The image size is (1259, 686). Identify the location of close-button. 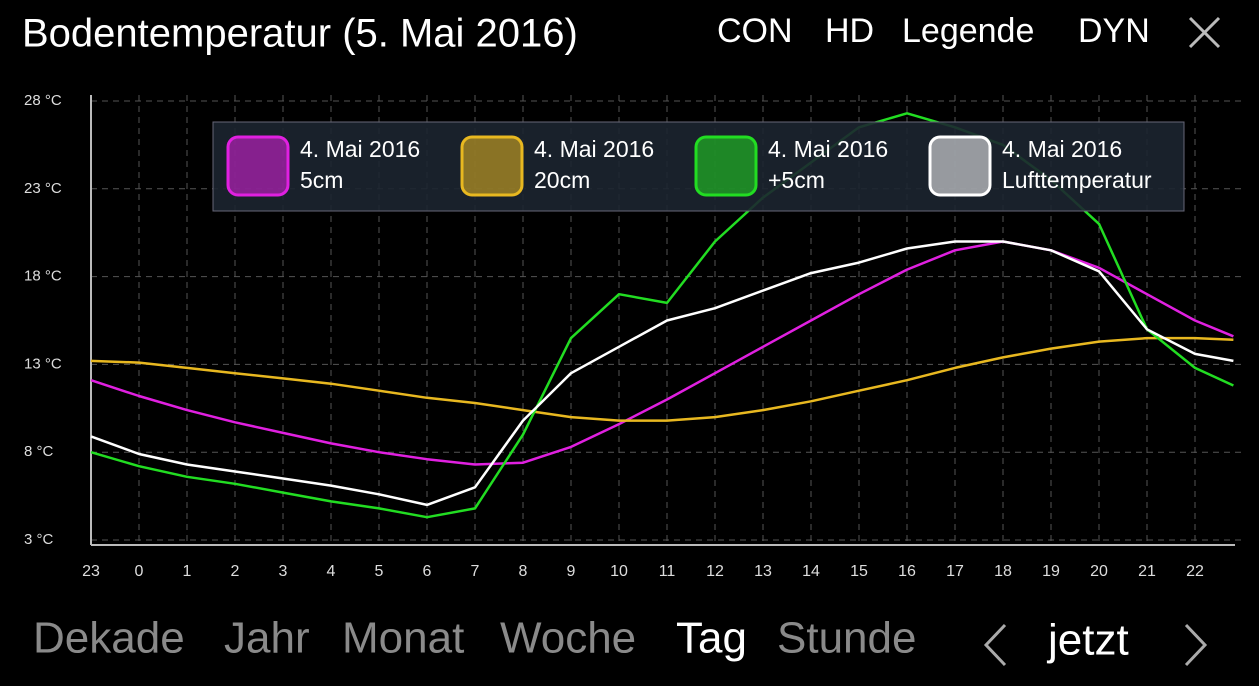
(1204, 32).